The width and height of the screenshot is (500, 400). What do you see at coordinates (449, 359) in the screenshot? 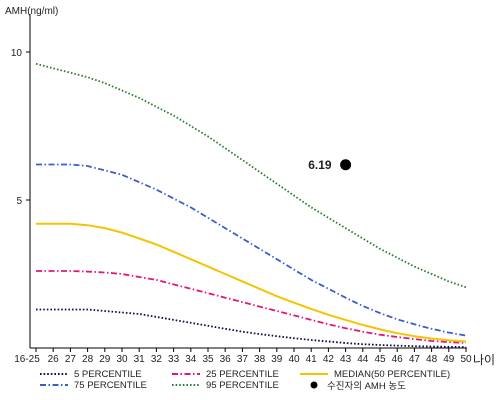
I see `x-tick-label: 49` at bounding box center [449, 359].